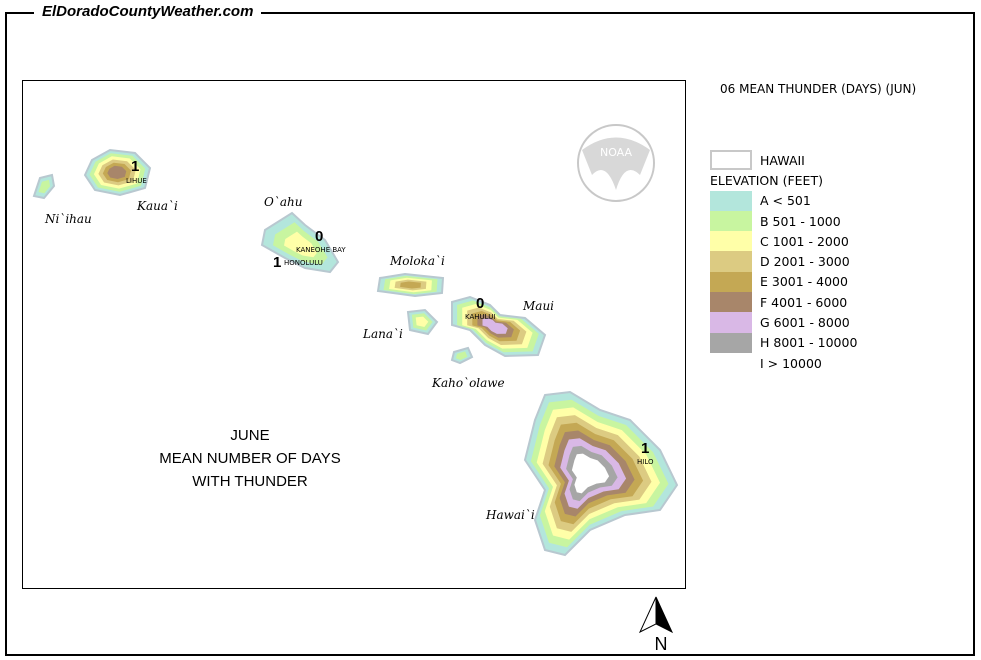  I want to click on legend-state: HAWAII, so click(783, 160).